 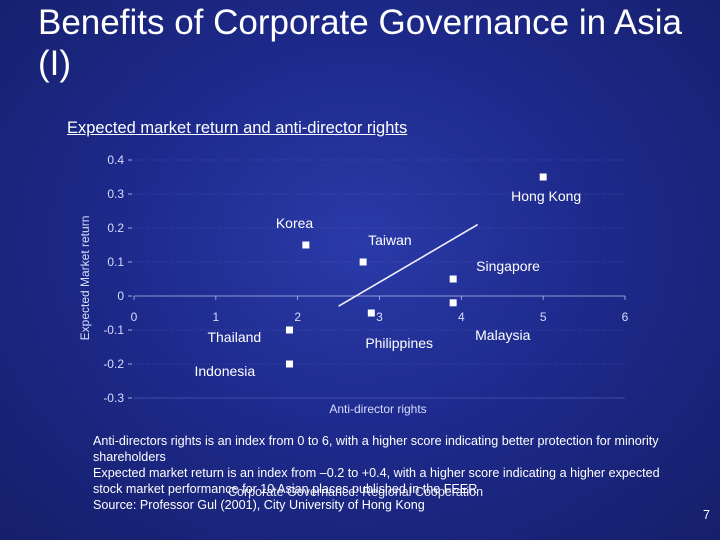 I want to click on x-tick-label: 3, so click(x=379, y=317).